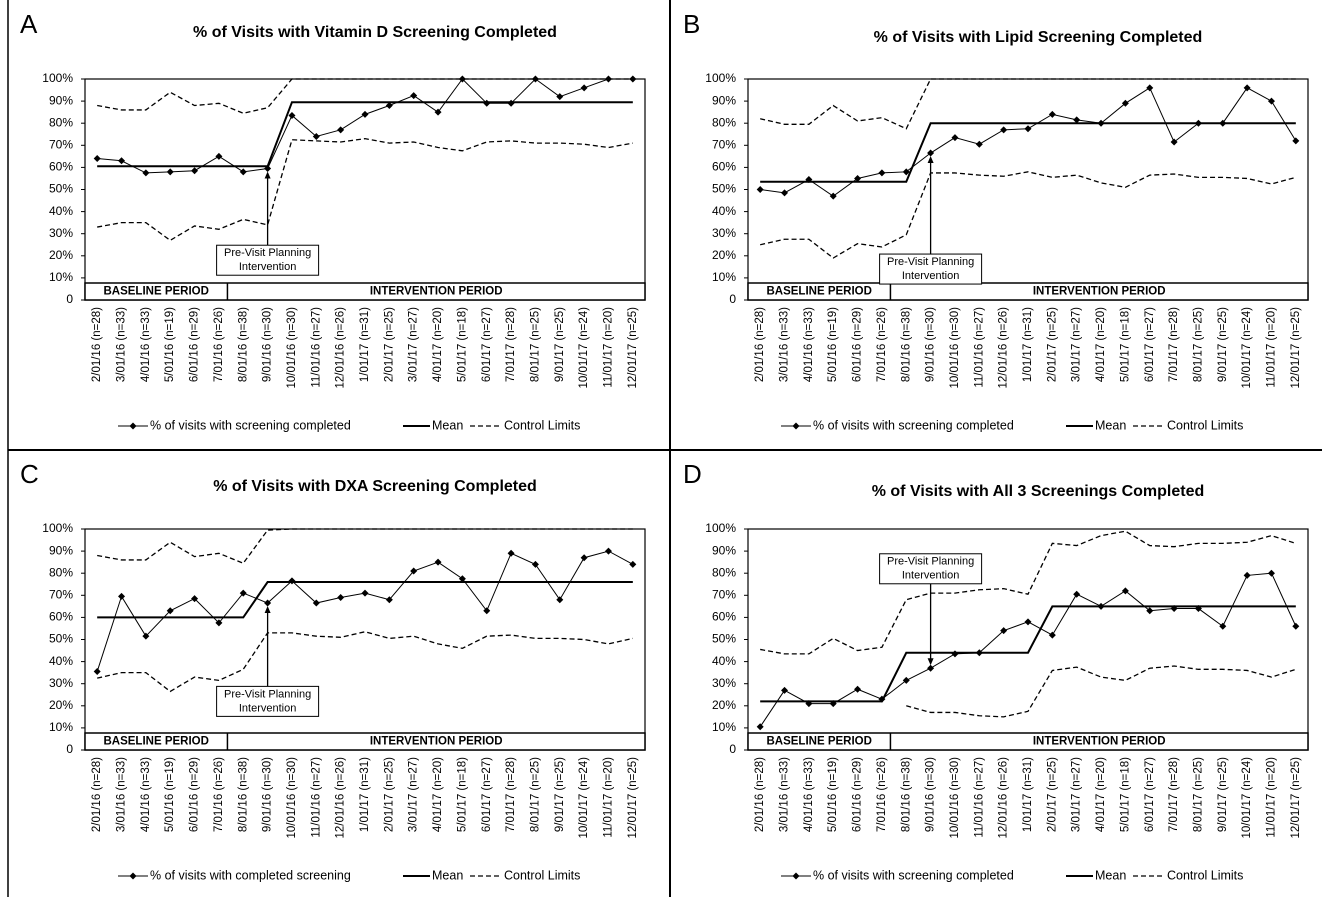 The width and height of the screenshot is (1322, 897). Describe the element at coordinates (195, 794) in the screenshot. I see `x-tick-label: 6/01/16 (n=29)` at that location.